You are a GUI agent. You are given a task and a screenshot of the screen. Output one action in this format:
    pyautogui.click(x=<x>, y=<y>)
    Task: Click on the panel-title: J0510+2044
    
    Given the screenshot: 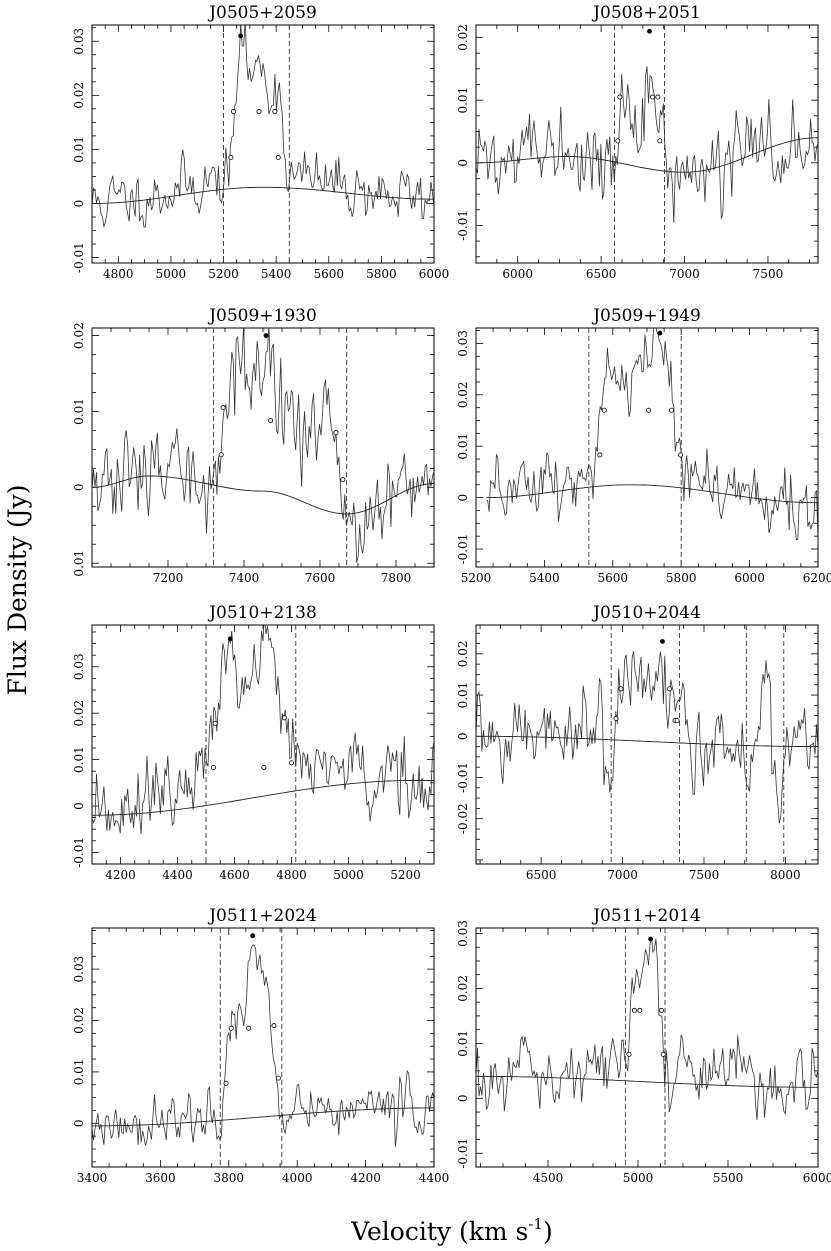 What is the action you would take?
    pyautogui.click(x=646, y=613)
    